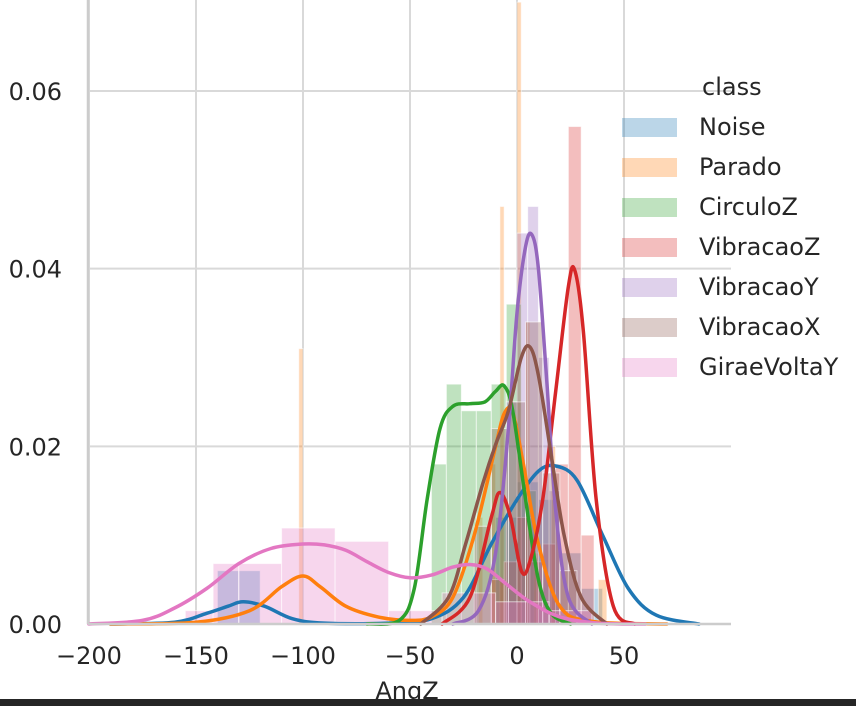 This screenshot has width=856, height=706. I want to click on legend-label: VibracaoX, so click(759, 327).